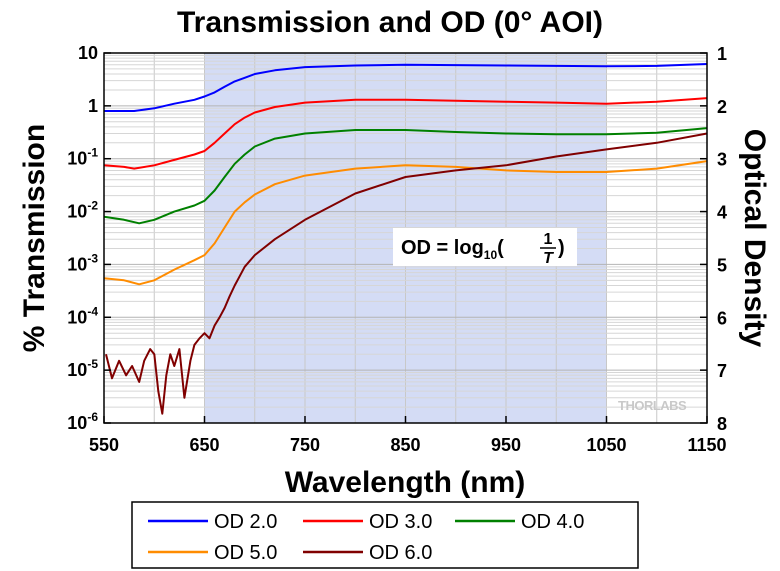 The height and width of the screenshot is (571, 780). Describe the element at coordinates (82, 368) in the screenshot. I see `y-tick-label: 10⁻⁵` at that location.